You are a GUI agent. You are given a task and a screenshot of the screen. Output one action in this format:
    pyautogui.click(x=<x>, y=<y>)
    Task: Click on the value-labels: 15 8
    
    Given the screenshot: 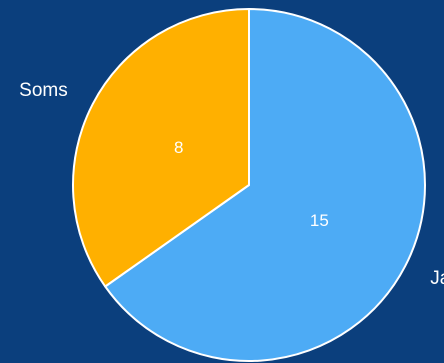 What is the action you would take?
    pyautogui.click(x=251, y=184)
    